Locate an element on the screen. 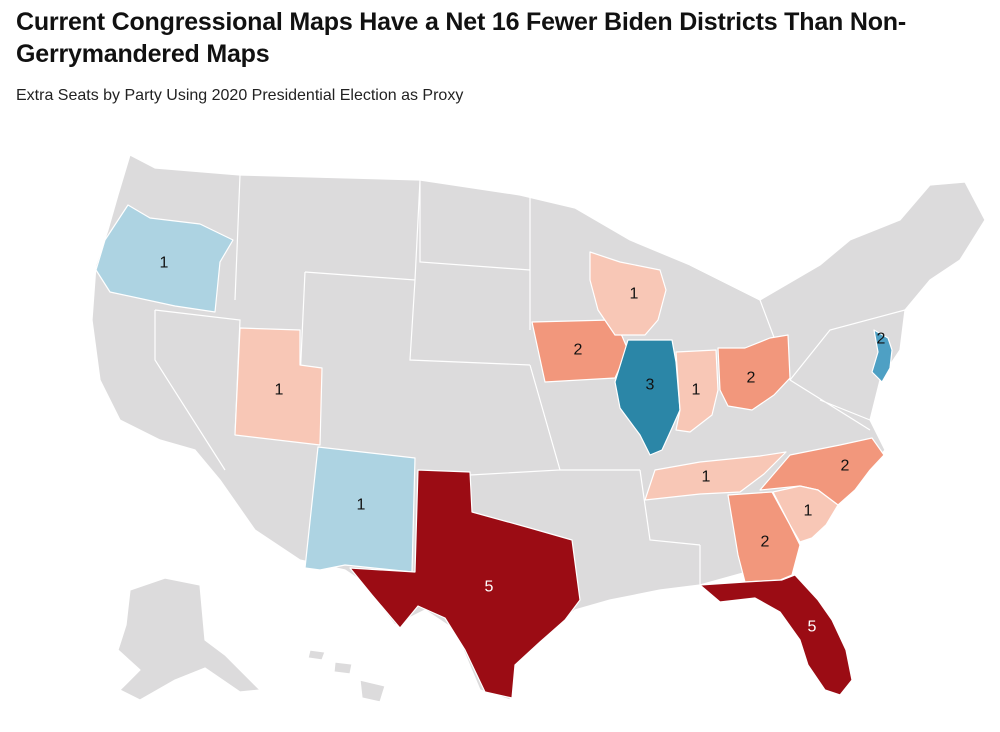 This screenshot has height=732, width=1000. state-NM is located at coordinates (360, 509).